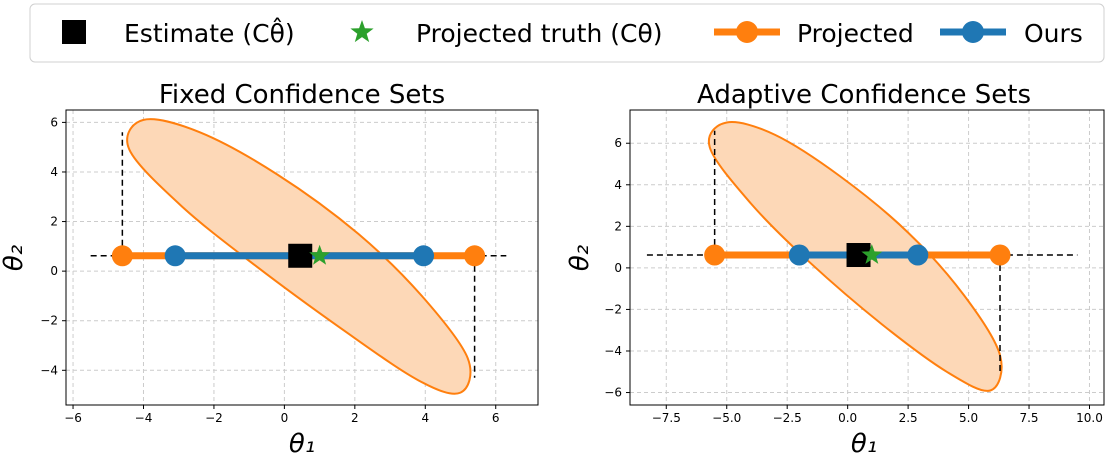  I want to click on x-tick-label: 0.0, so click(847, 418).